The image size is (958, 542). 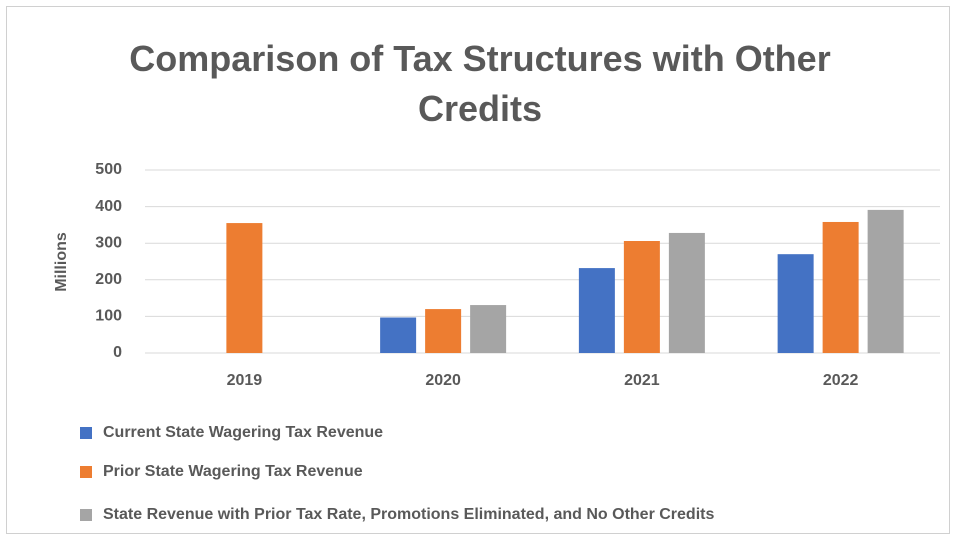 I want to click on y-tick-label: 200, so click(x=108, y=279).